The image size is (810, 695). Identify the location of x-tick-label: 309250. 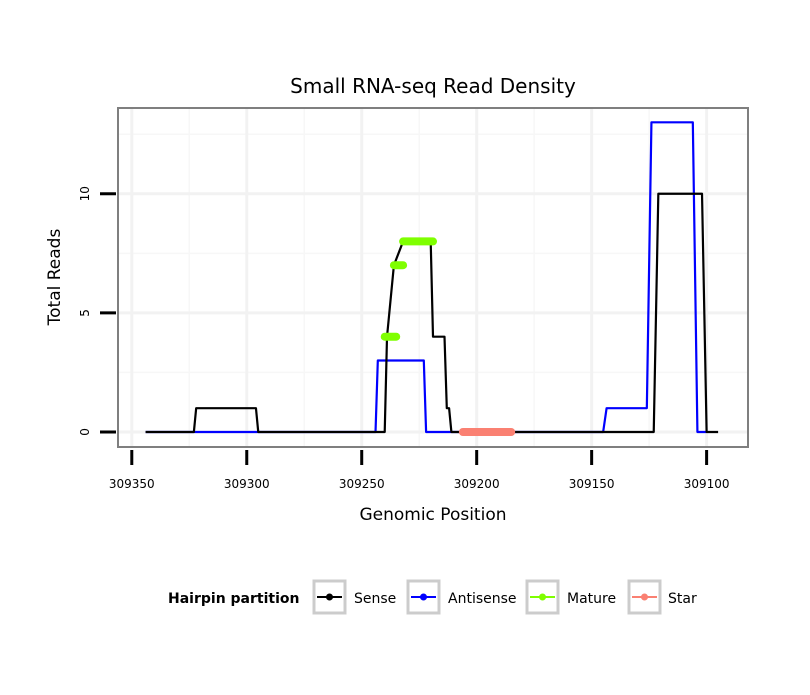
(362, 484).